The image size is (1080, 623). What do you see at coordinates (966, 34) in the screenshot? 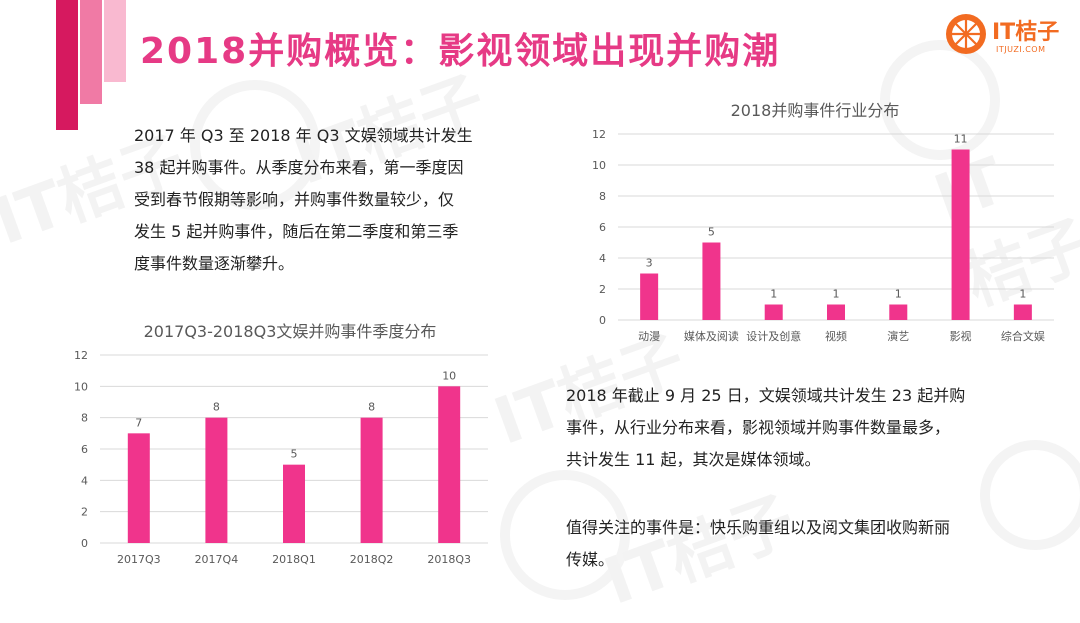
I see `orange-slice-icon` at bounding box center [966, 34].